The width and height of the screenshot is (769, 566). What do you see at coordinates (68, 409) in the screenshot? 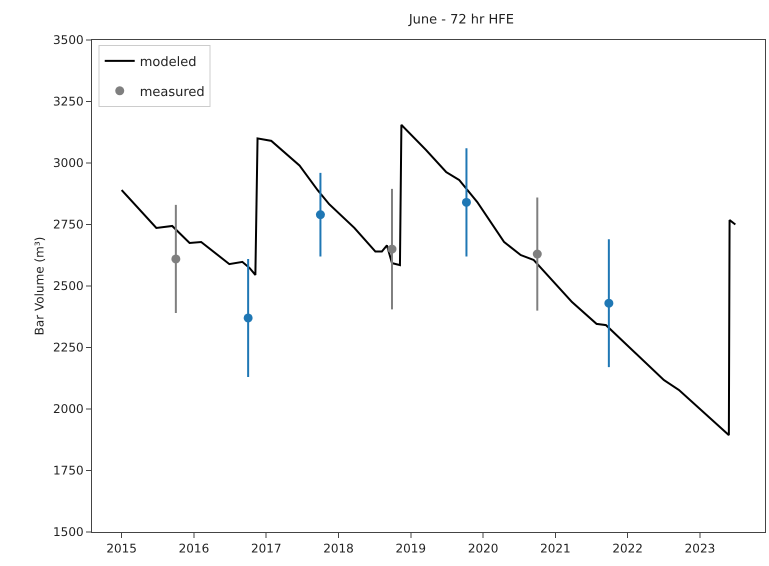
I see `y-tick-label: 2000` at bounding box center [68, 409].